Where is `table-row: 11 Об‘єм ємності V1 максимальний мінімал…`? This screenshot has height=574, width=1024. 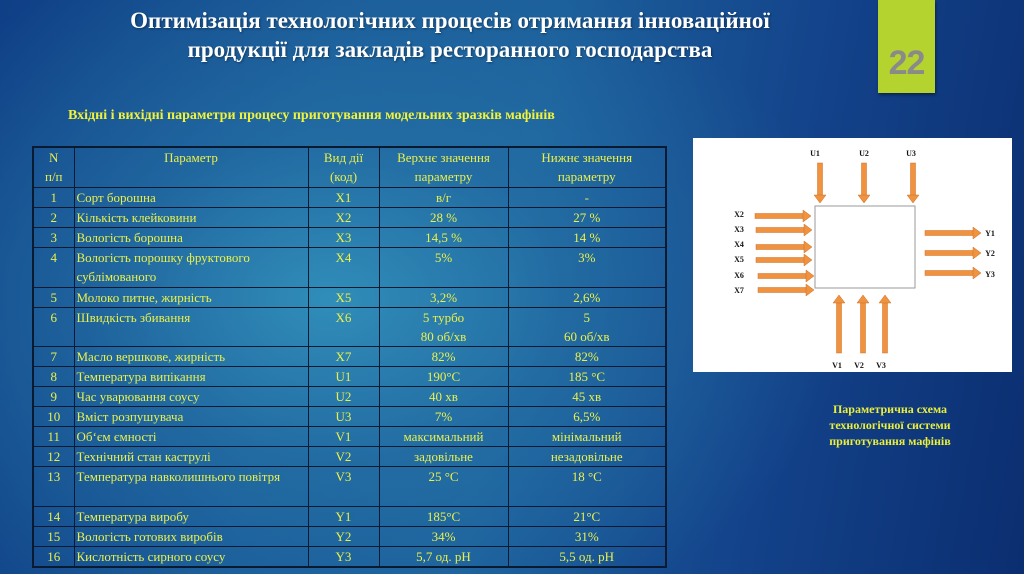 table-row: 11 Об‘єм ємності V1 максимальний мінімал… is located at coordinates (349, 436).